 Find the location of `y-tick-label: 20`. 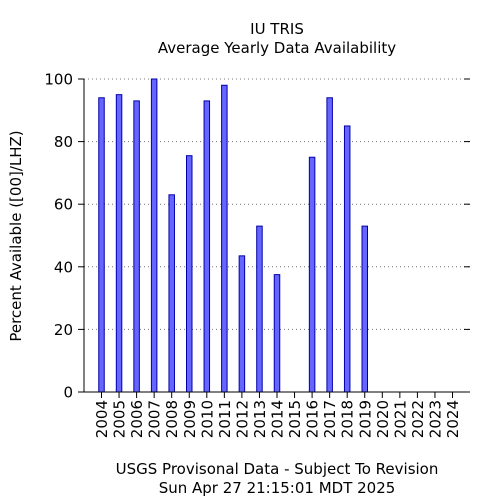

y-tick-label: 20 is located at coordinates (63, 330).